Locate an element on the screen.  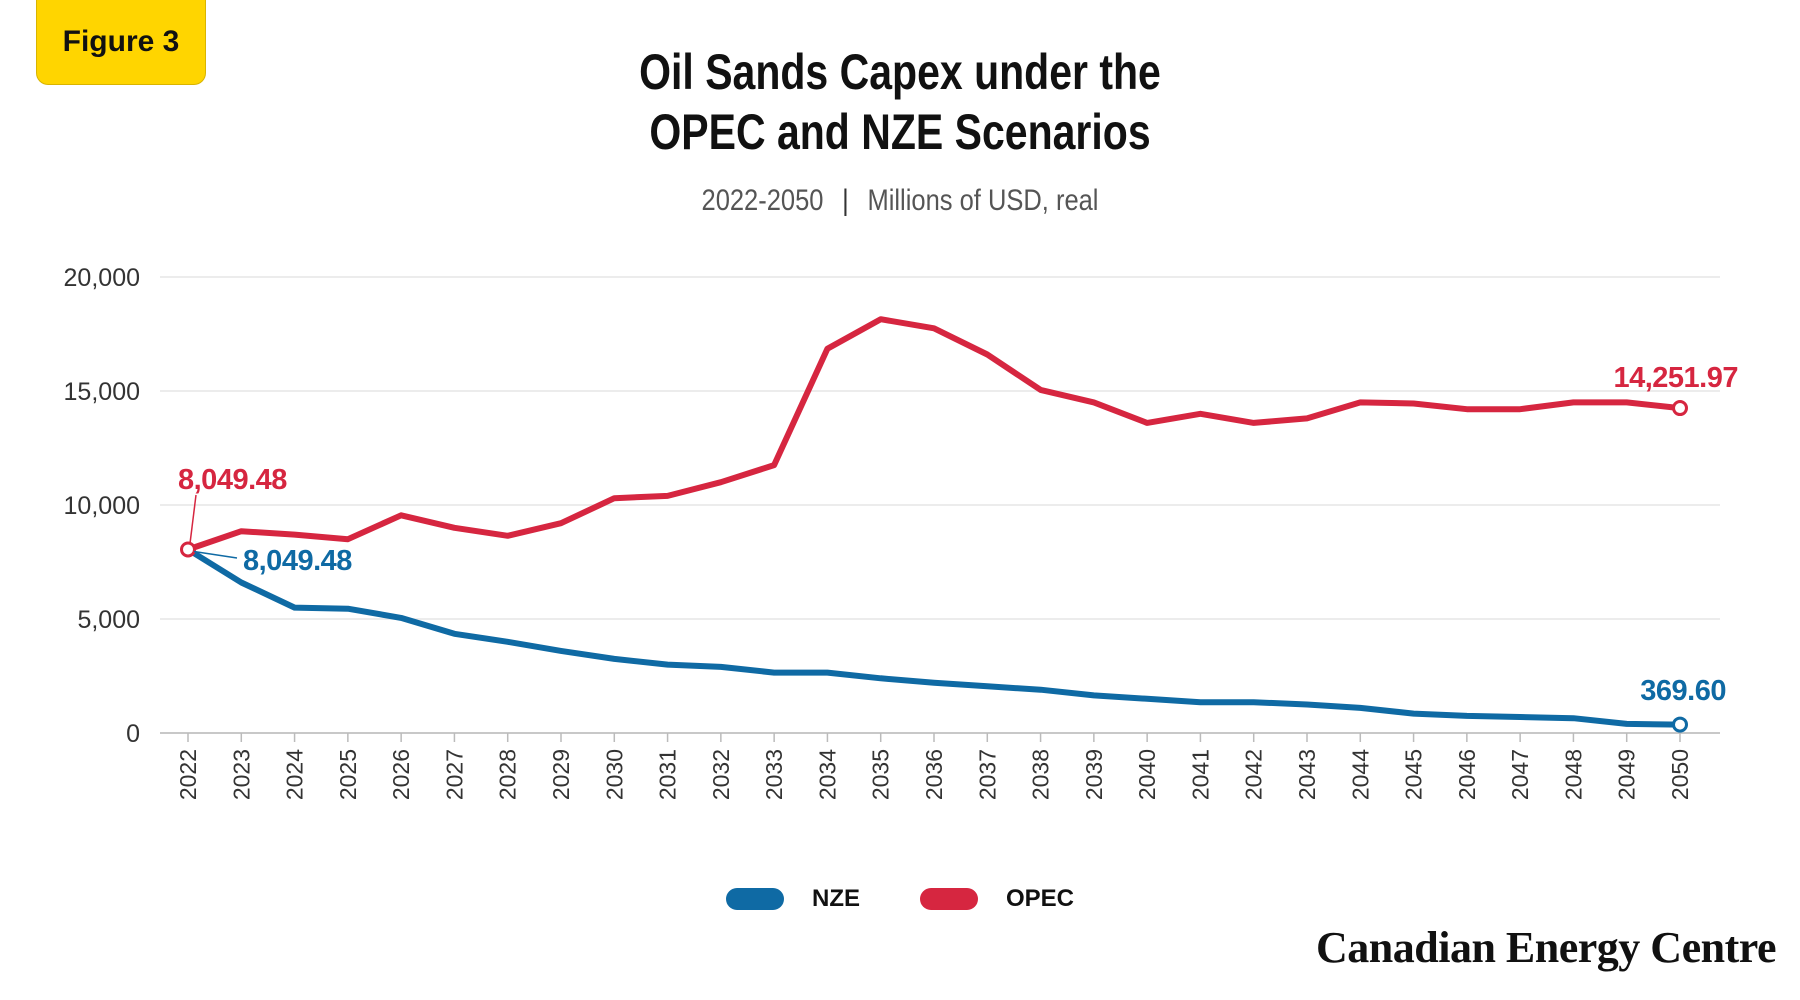
chart-subtitle: 2022-2050 | Millions of USD, real is located at coordinates (900, 201).